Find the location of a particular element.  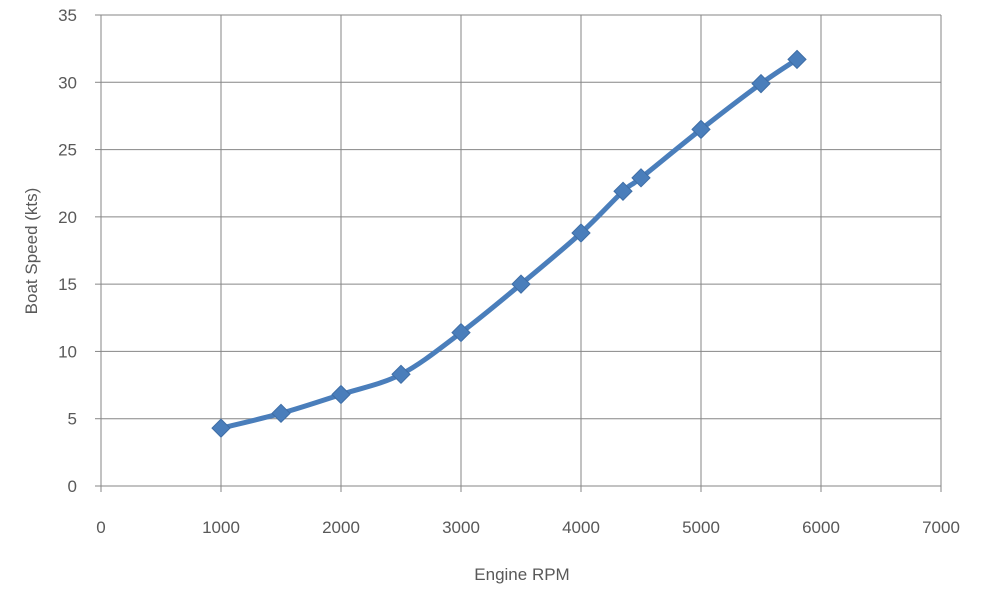

y-axis-title: Boat Speed (kts) is located at coordinates (31, 251).